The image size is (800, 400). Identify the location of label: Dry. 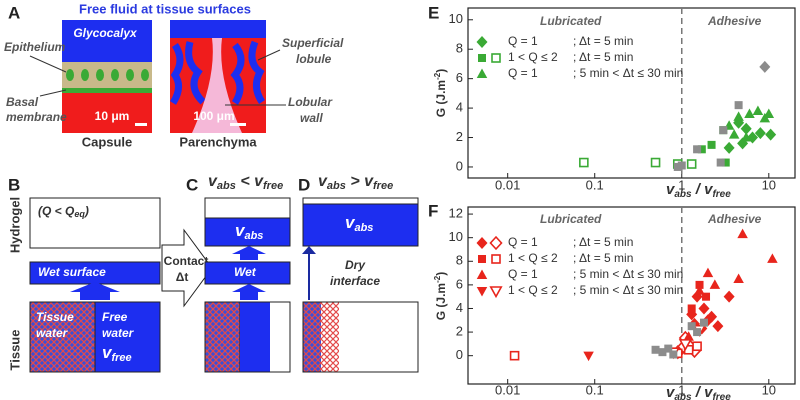
(355, 265).